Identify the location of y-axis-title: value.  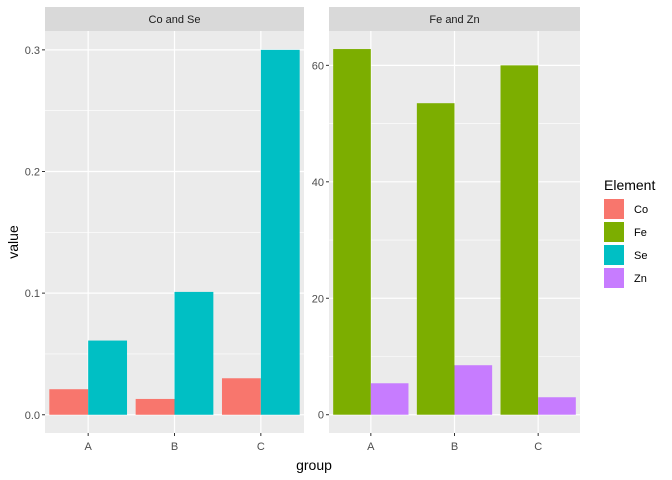
(13, 242).